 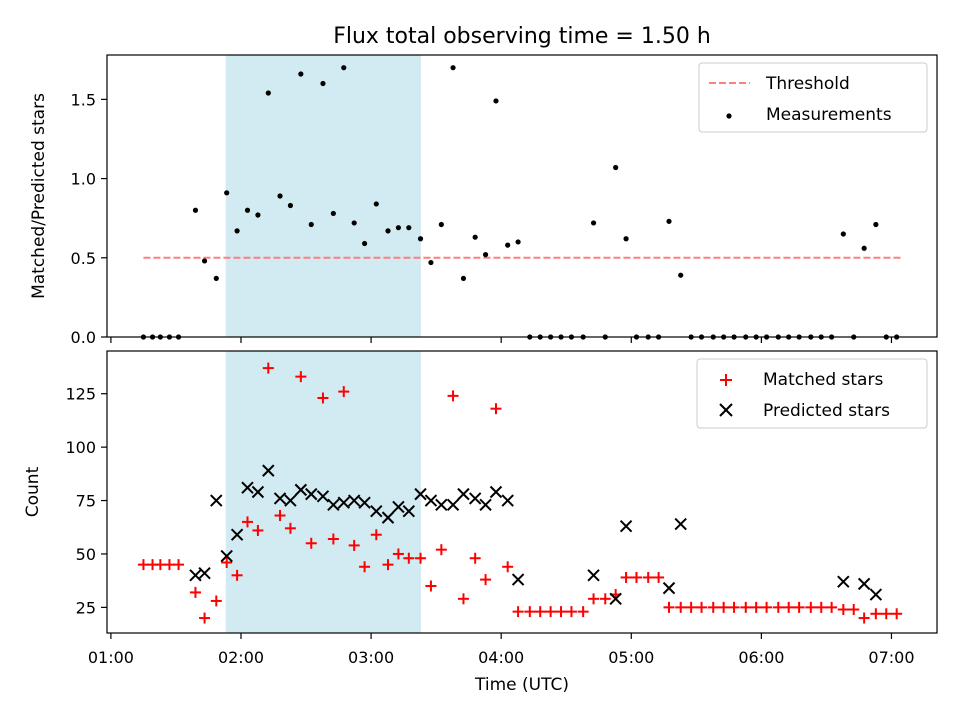 What do you see at coordinates (813, 97) in the screenshot?
I see `ratio-legend: Threshold Measurements` at bounding box center [813, 97].